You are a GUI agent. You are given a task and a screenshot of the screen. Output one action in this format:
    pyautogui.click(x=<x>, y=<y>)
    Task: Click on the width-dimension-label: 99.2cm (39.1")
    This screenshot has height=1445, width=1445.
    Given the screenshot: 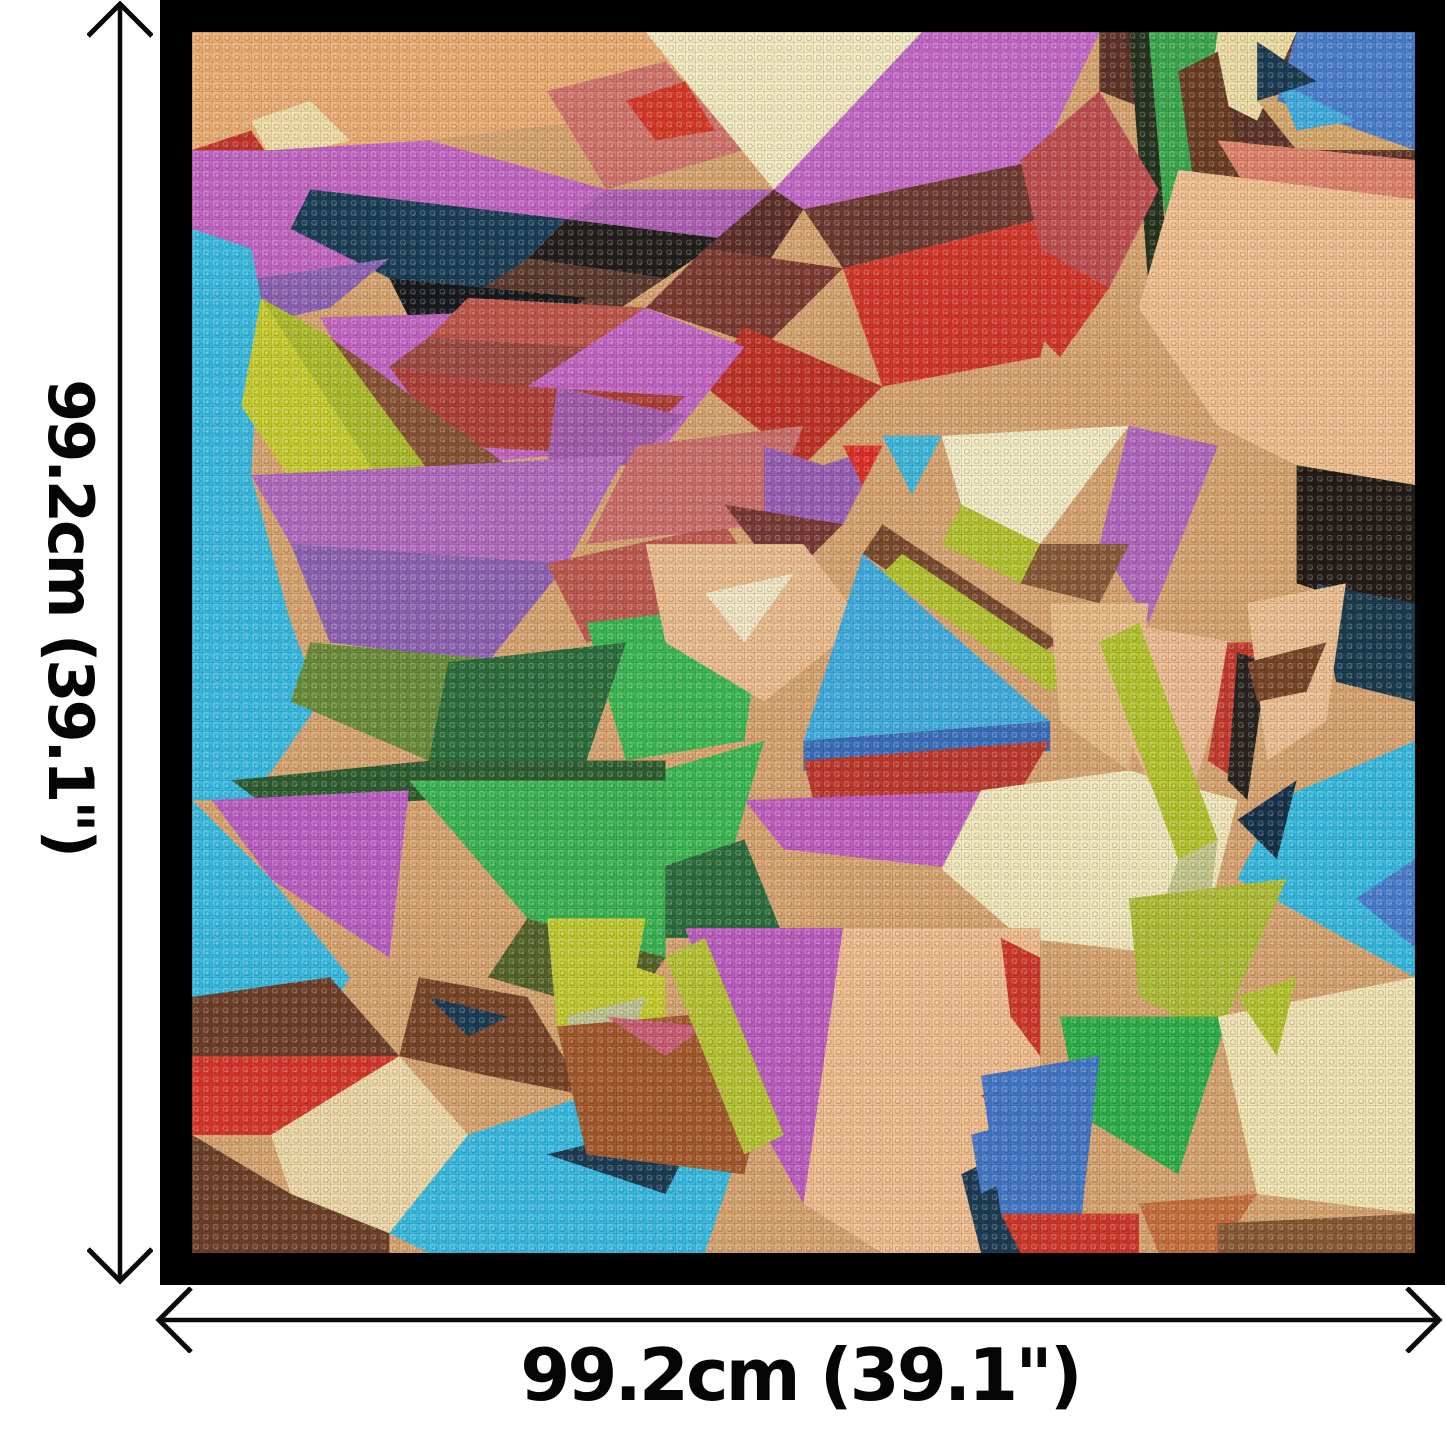 What is the action you would take?
    pyautogui.click(x=801, y=1375)
    